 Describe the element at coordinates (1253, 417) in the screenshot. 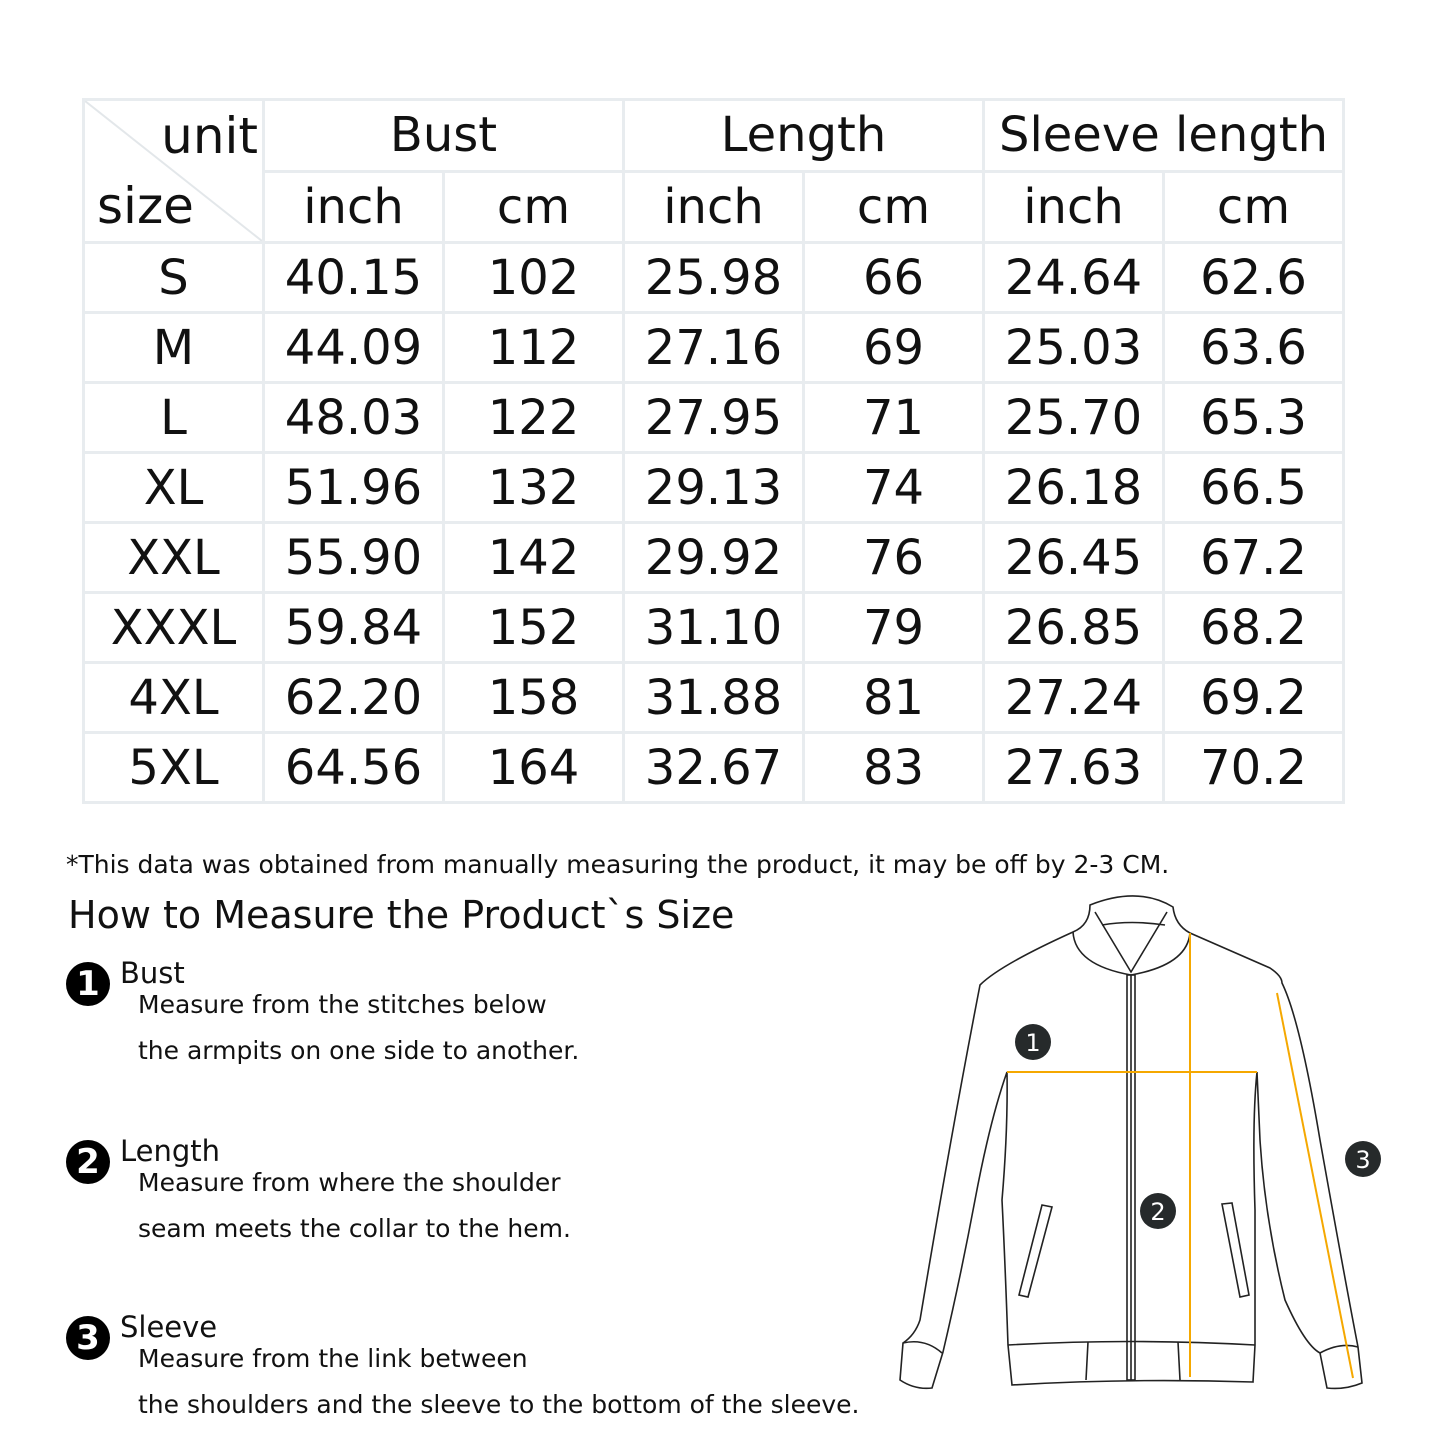

I see `value-cell: 65.3` at that location.